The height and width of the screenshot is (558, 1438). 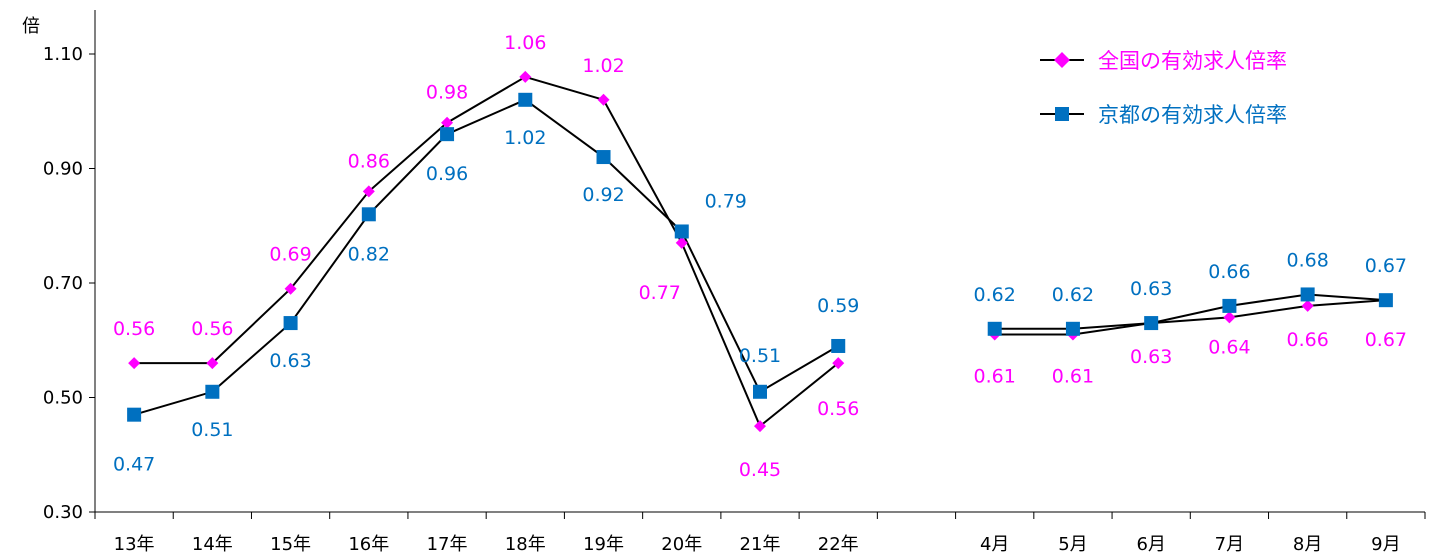 I want to click on x-tick-label: 8月, so click(x=1307, y=544).